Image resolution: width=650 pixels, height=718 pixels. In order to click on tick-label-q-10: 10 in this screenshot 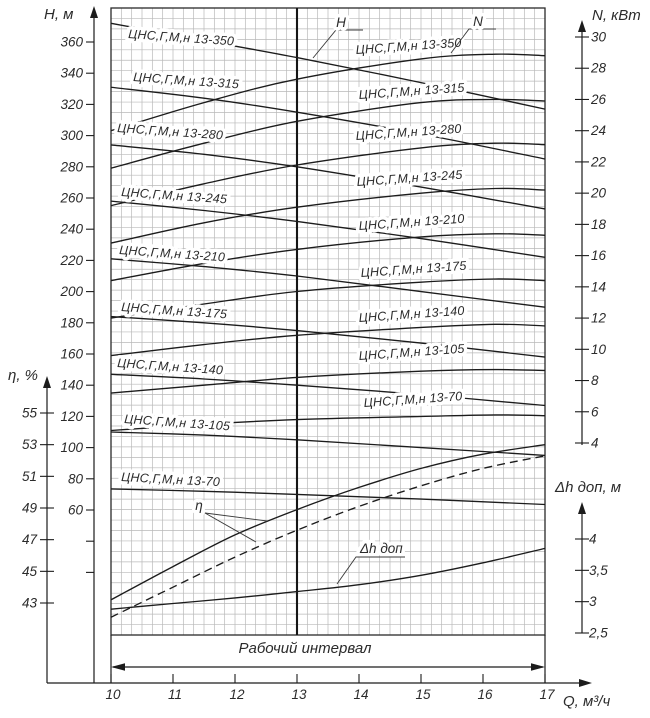, I will do `click(113, 694)`.